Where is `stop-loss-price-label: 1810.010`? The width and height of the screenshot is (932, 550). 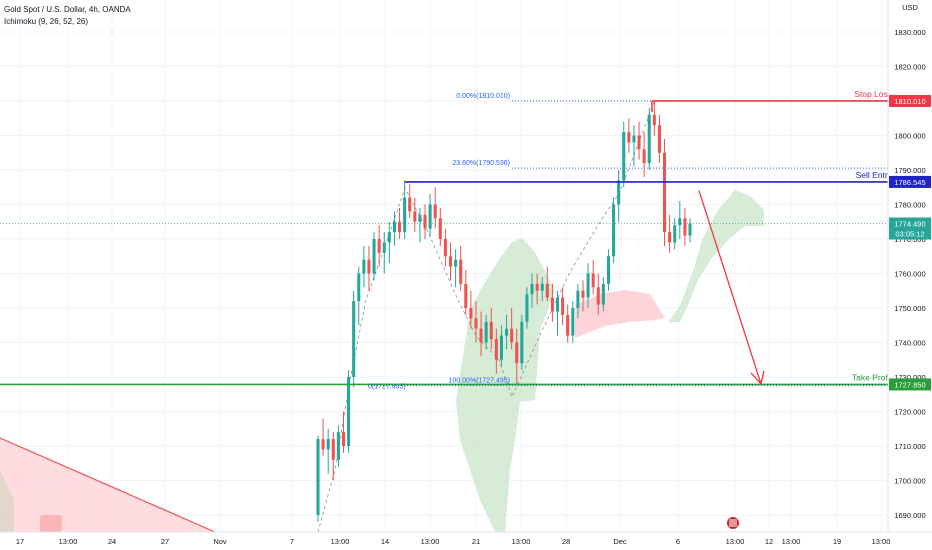
stop-loss-price-label: 1810.010 is located at coordinates (909, 101).